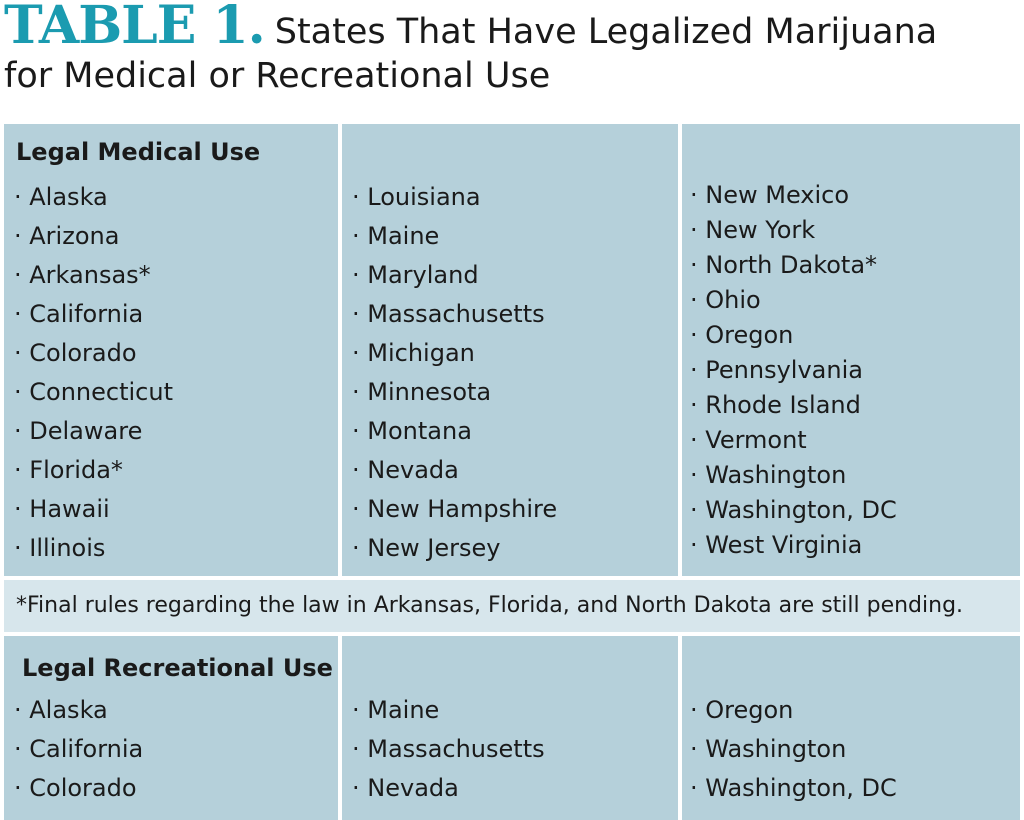 The image size is (1024, 820). What do you see at coordinates (93, 236) in the screenshot?
I see `state-item: Arizona` at bounding box center [93, 236].